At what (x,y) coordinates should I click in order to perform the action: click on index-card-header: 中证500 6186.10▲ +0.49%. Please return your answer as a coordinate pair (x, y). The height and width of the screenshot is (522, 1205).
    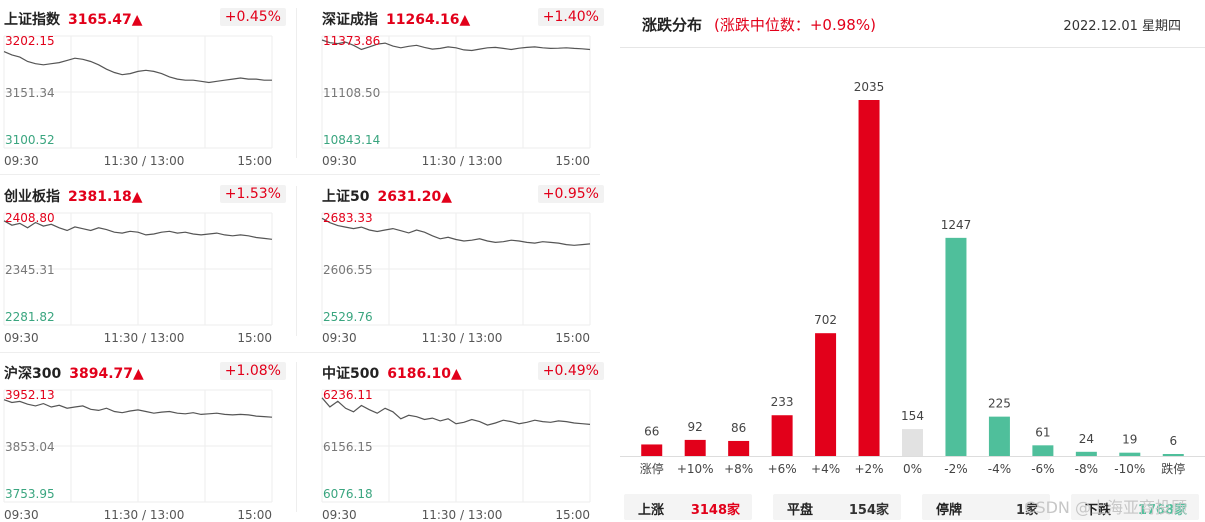
    Looking at the image, I should click on (465, 372).